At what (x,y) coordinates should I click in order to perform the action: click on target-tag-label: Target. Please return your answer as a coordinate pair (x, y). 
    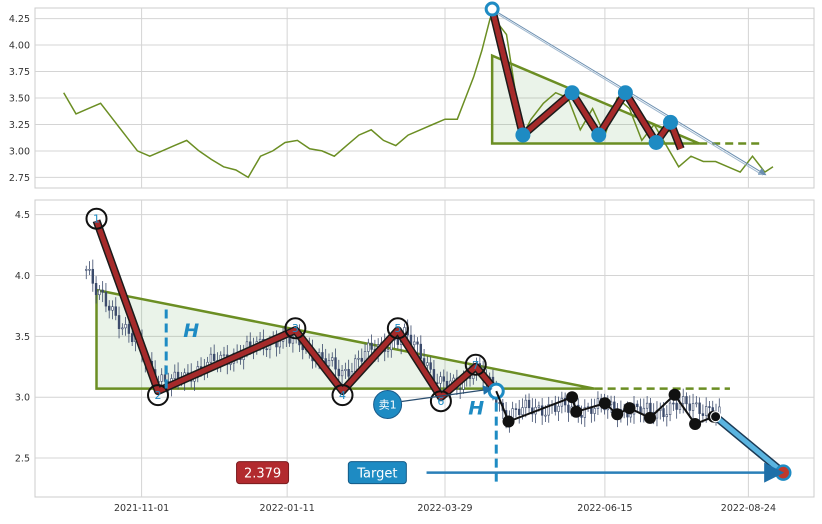
    Looking at the image, I should click on (376, 474).